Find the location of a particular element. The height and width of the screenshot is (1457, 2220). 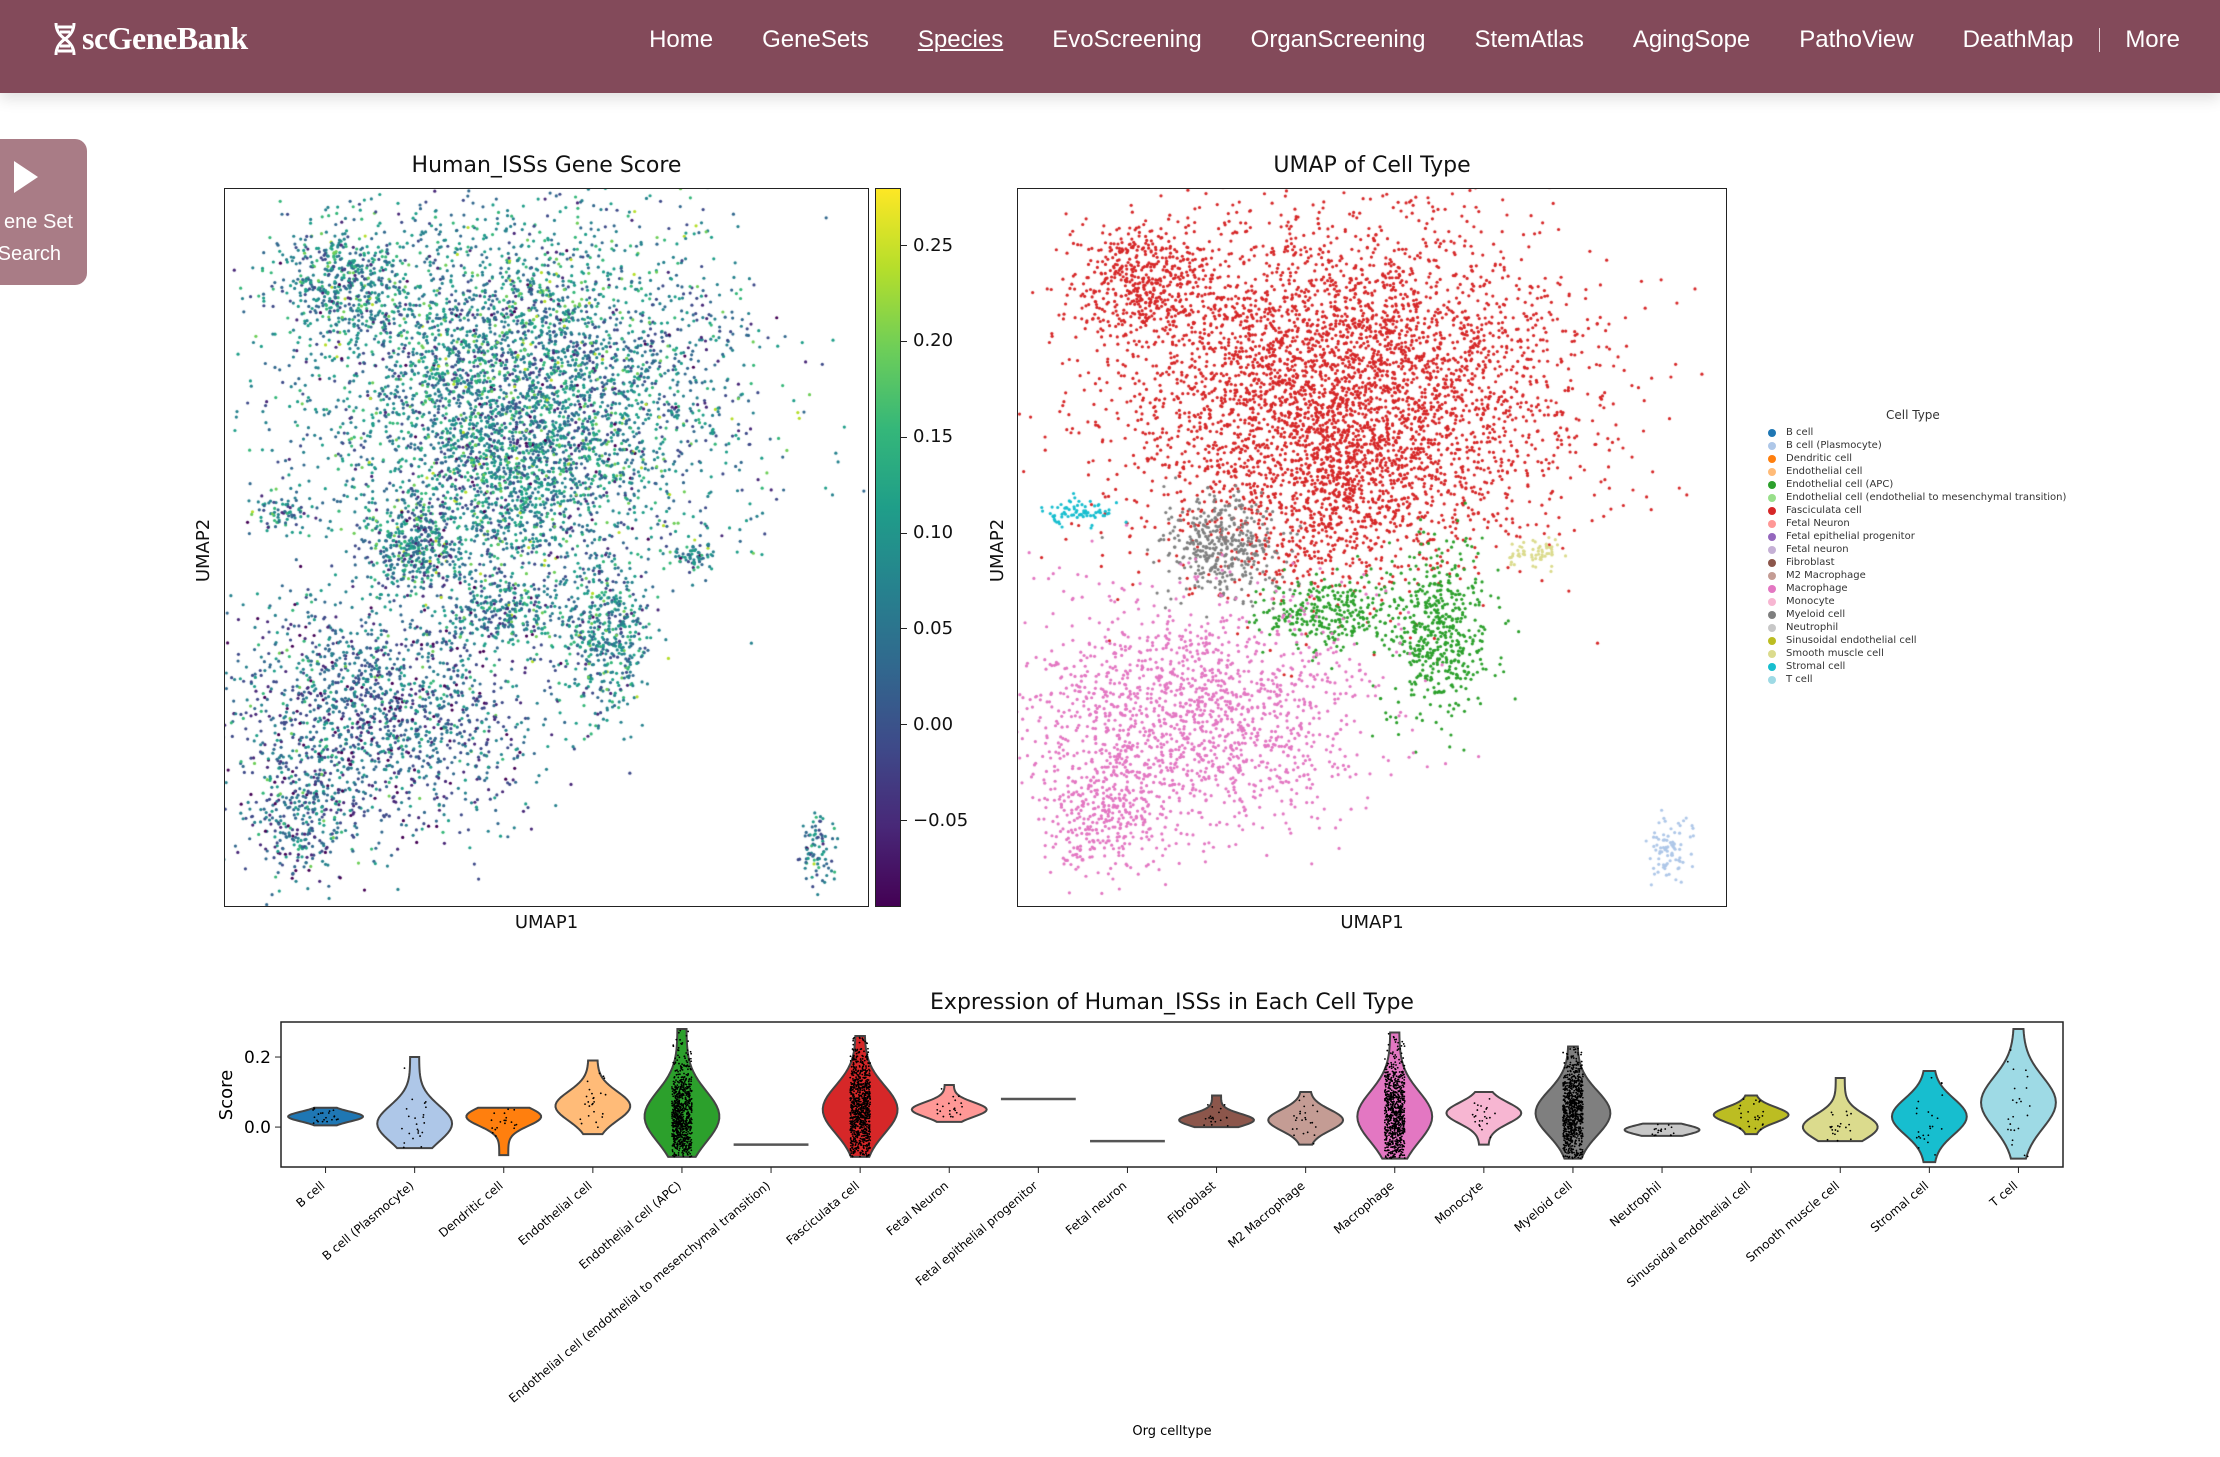

nav-agingsope: AgingSope is located at coordinates (1691, 39).